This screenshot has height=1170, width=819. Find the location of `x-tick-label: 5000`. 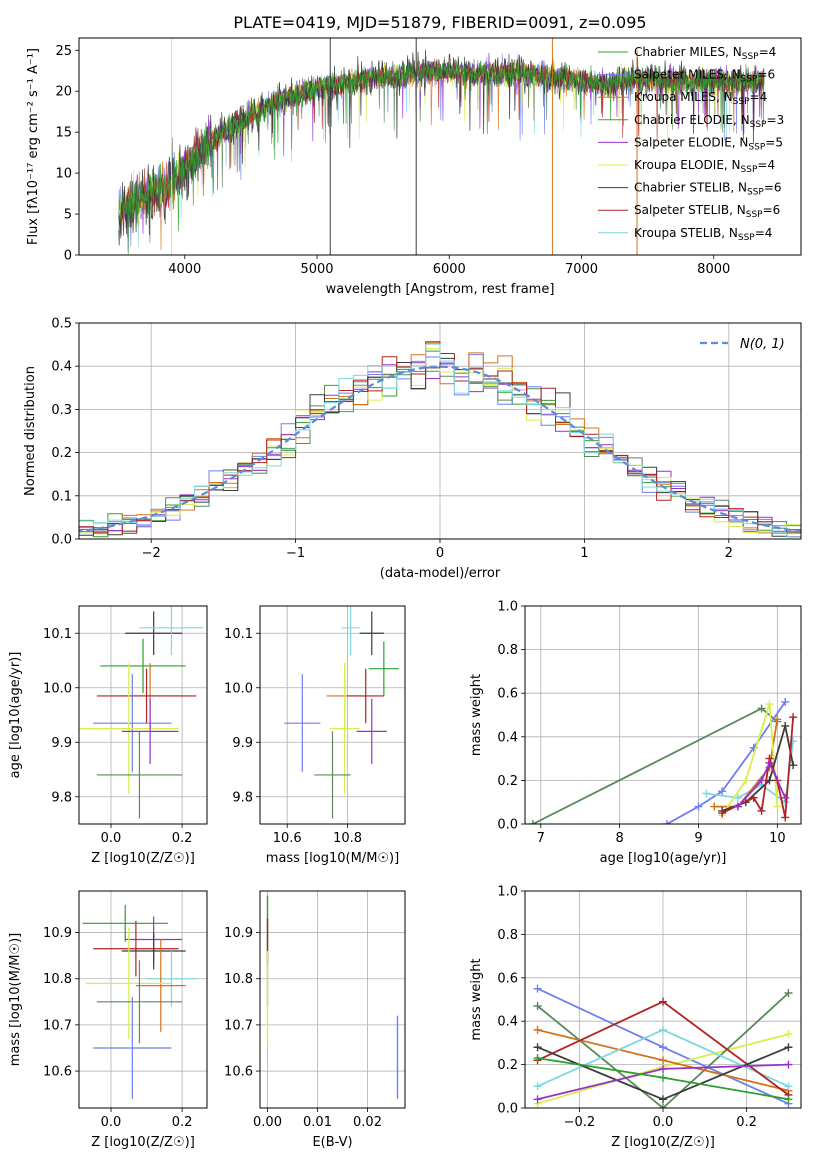

x-tick-label: 5000 is located at coordinates (316, 269).